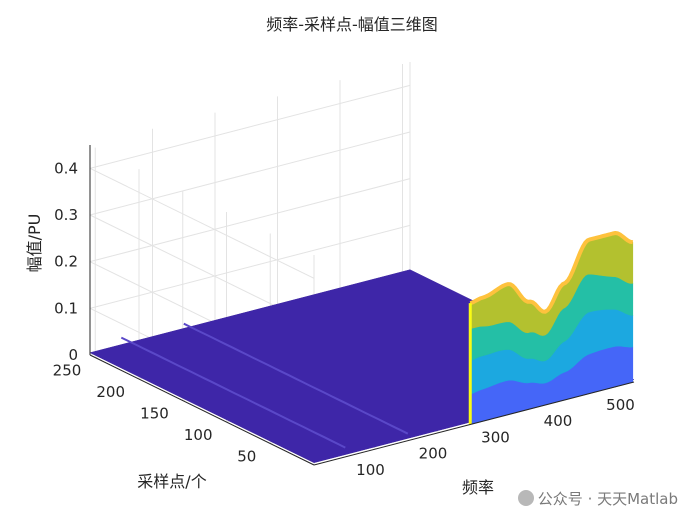 This screenshot has height=525, width=700. Describe the element at coordinates (495, 437) in the screenshot. I see `x-tick-label: 300` at that location.